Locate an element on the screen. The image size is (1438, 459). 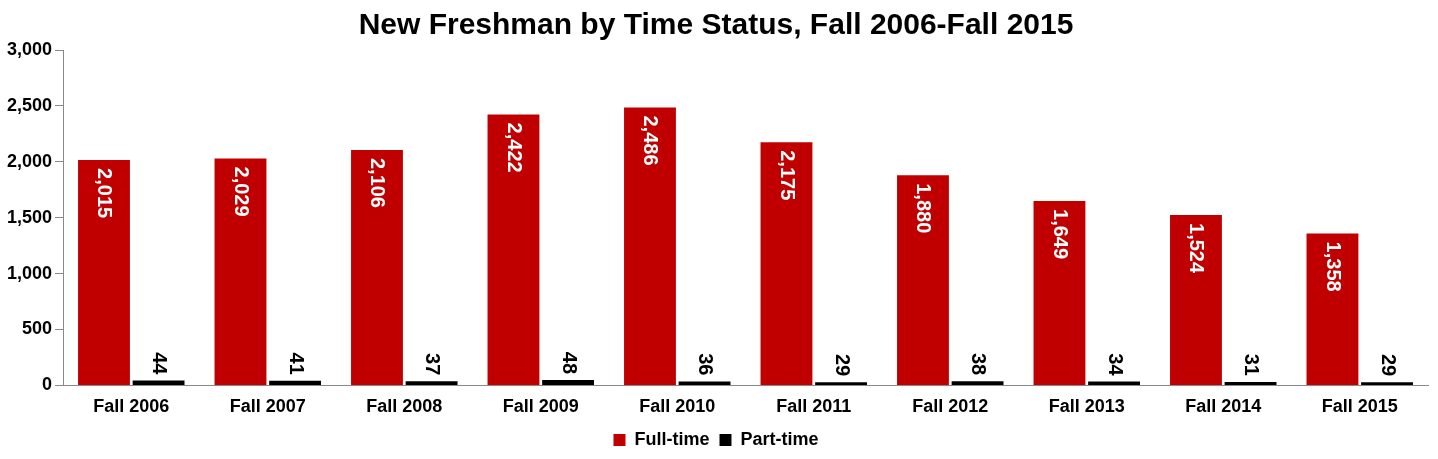
data-label: 34 is located at coordinates (1115, 365).